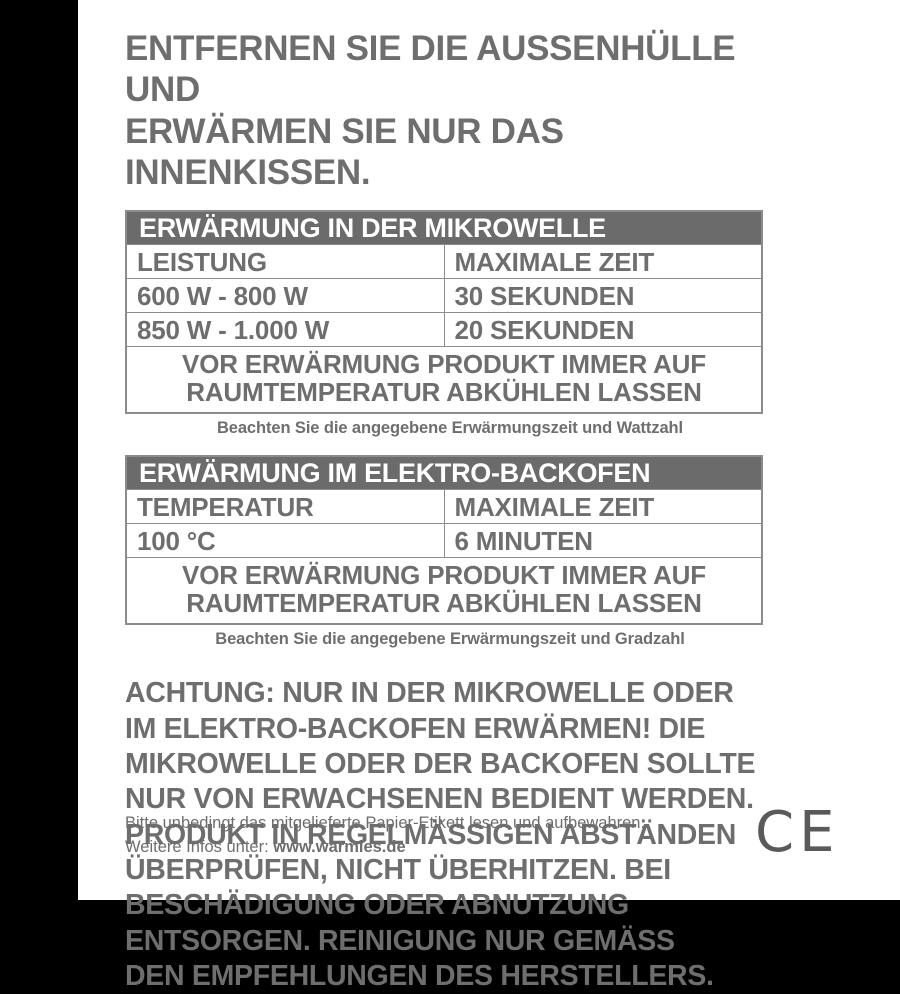 This screenshot has width=900, height=994. What do you see at coordinates (603, 330) in the screenshot?
I see `microwave-time-2: 20 SEKUNDEN` at bounding box center [603, 330].